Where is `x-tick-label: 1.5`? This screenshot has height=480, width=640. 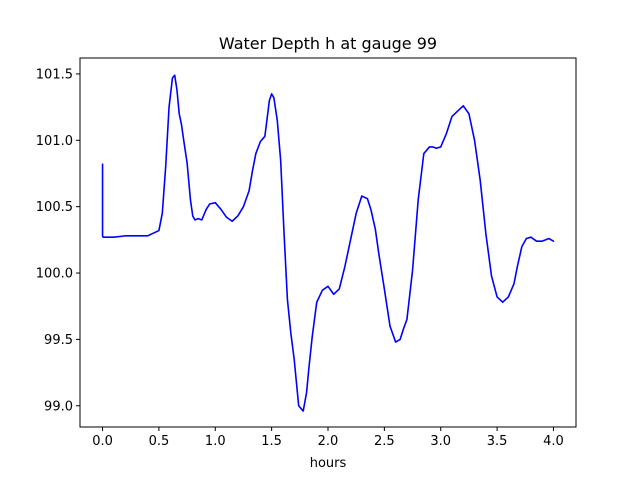
x-tick-label: 1.5 is located at coordinates (271, 441).